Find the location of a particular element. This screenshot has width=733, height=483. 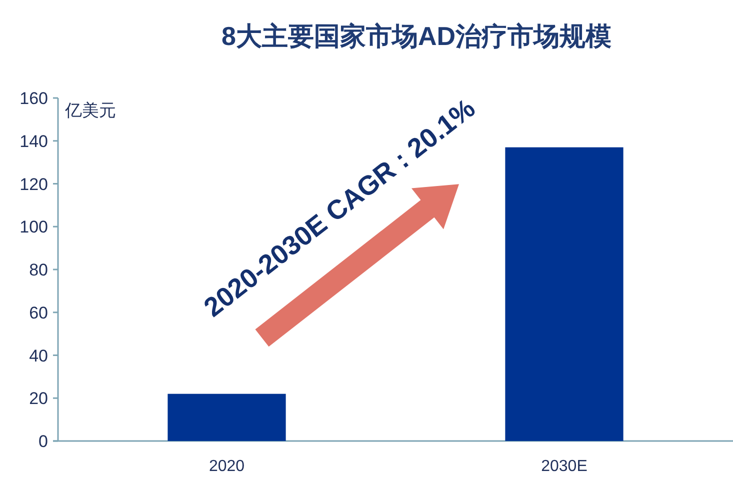

y-tick-label: 60 is located at coordinates (38, 312).